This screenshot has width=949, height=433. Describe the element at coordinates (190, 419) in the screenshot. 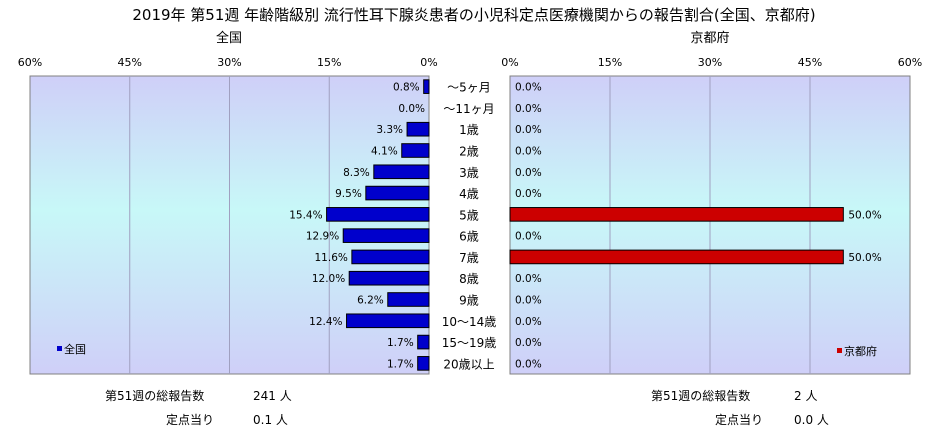

I see `footer-left-per-label: 定点当り` at that location.